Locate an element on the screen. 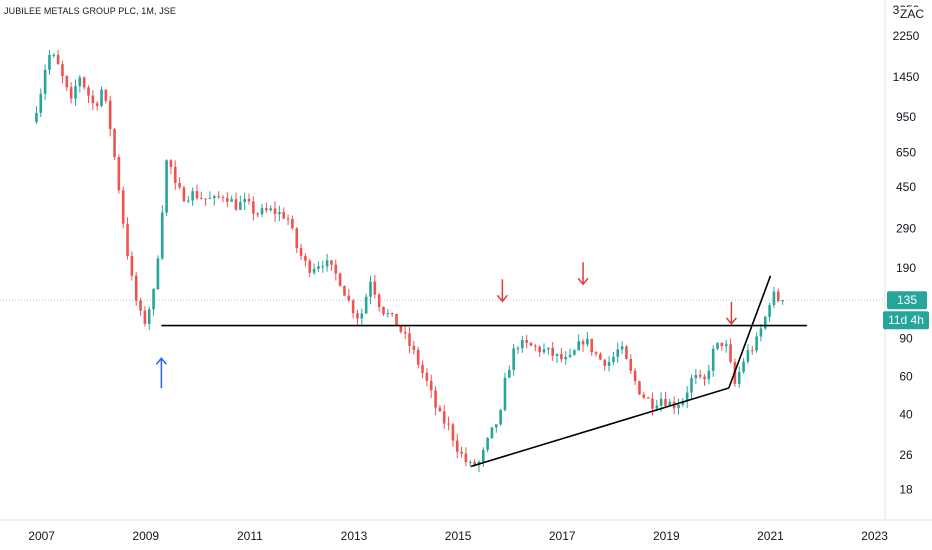  price-tick-label: 290 is located at coordinates (906, 228).